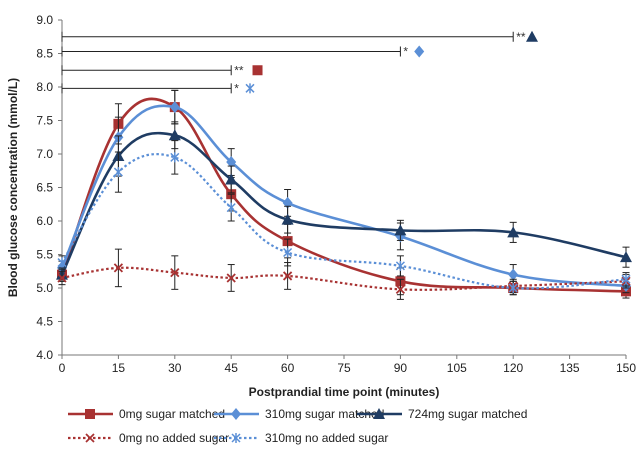 The width and height of the screenshot is (638, 450). What do you see at coordinates (44, 20) in the screenshot?
I see `y-tick-label: 9.0` at bounding box center [44, 20].